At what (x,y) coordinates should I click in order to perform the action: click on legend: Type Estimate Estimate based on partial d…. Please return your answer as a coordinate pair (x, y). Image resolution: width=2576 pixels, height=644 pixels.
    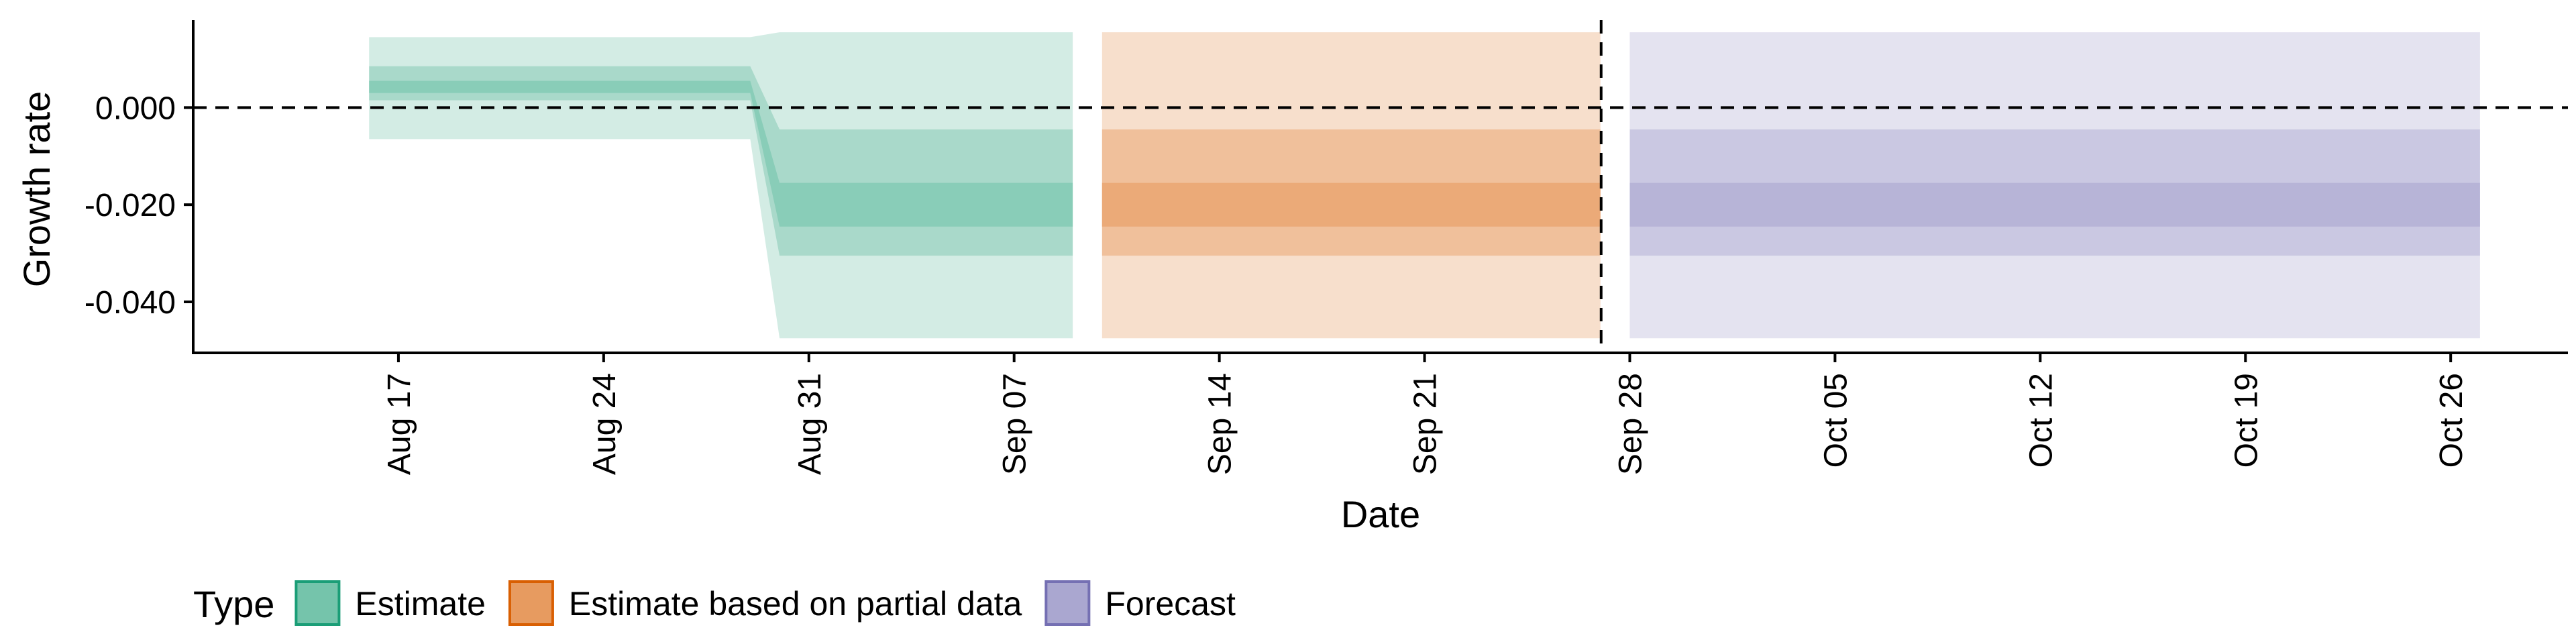
    Looking at the image, I should click on (714, 603).